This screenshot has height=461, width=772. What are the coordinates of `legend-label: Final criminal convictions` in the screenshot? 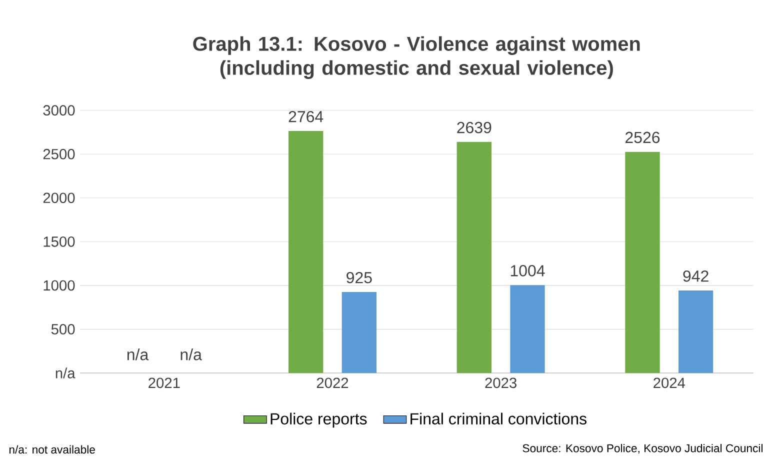 It's located at (498, 418).